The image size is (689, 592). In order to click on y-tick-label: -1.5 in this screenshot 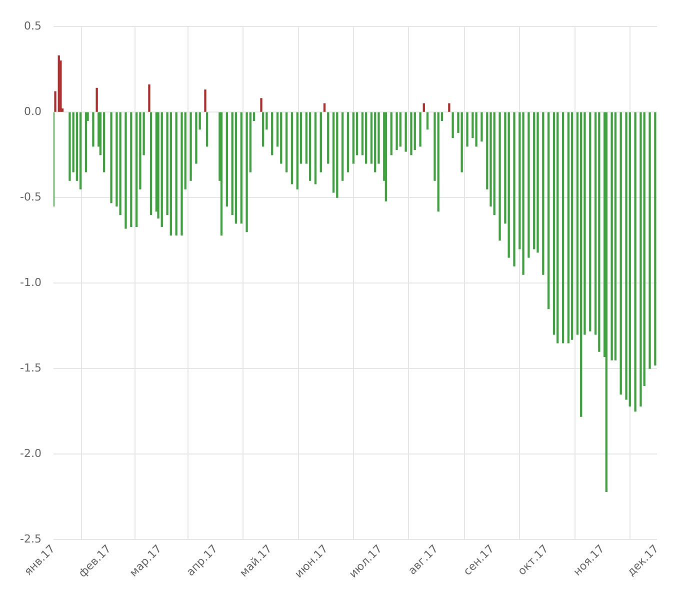, I will do `click(31, 367)`.